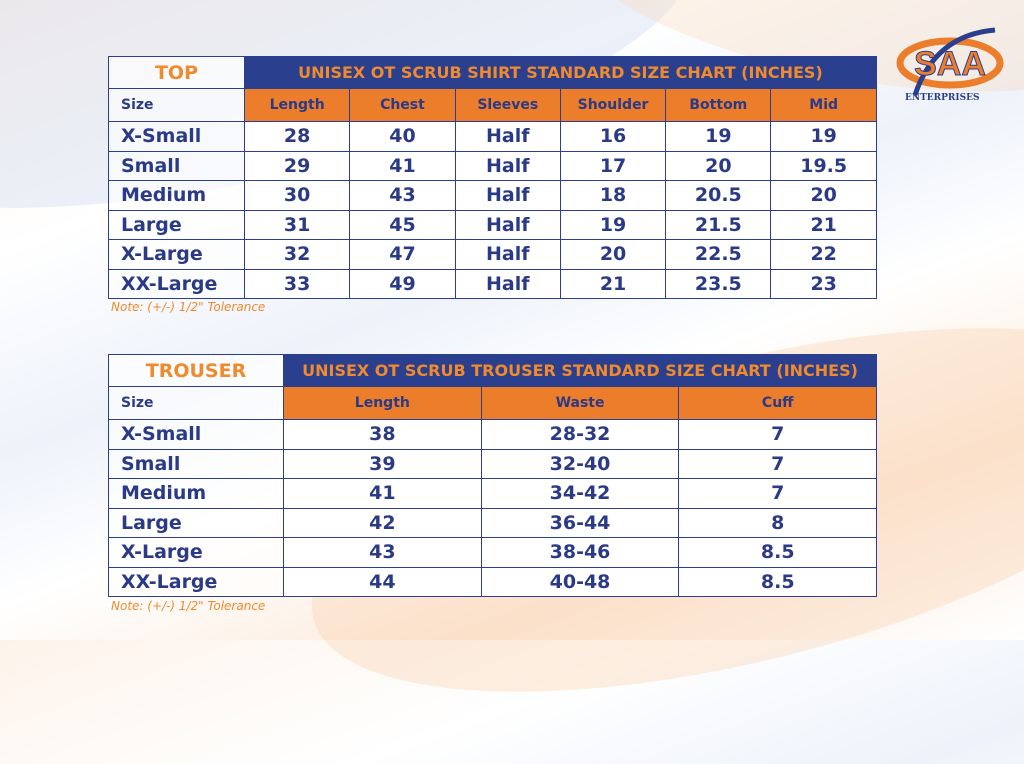 This screenshot has width=1024, height=764. Describe the element at coordinates (402, 105) in the screenshot. I see `column-header: Chest` at that location.